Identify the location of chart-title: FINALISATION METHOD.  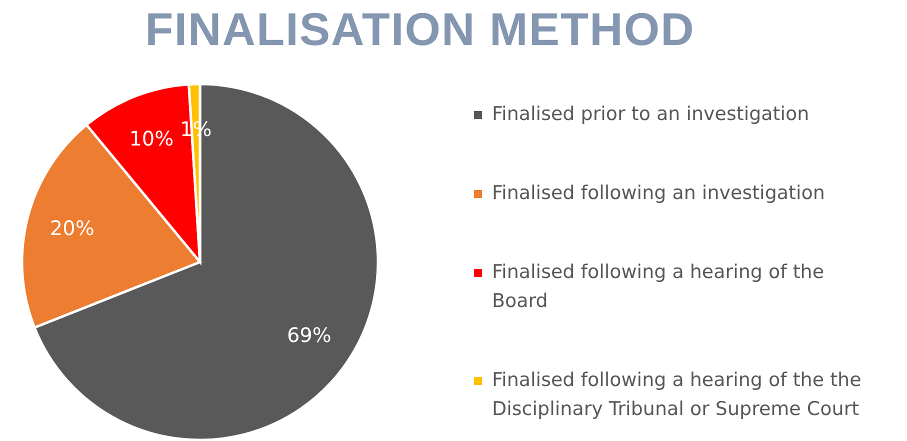
(420, 29).